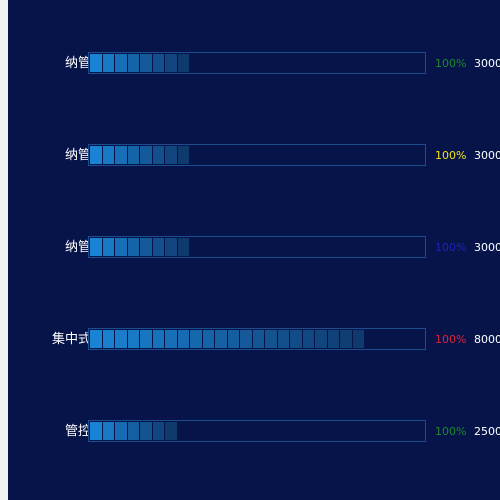 The width and height of the screenshot is (500, 500). I want to click on progress-row-4: 集中式 100% 8000, so click(254, 340).